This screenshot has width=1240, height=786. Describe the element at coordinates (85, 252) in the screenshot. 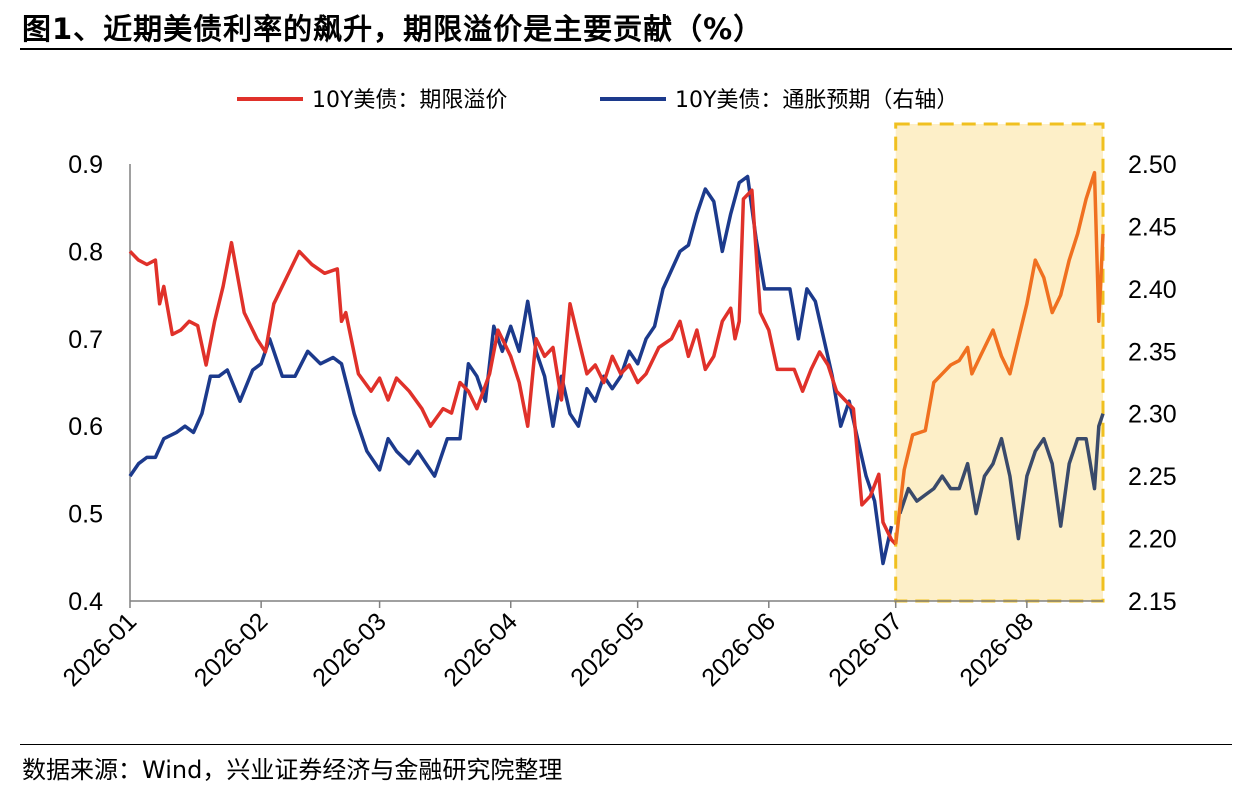

I see `y-left-tick-label: 0.8` at that location.